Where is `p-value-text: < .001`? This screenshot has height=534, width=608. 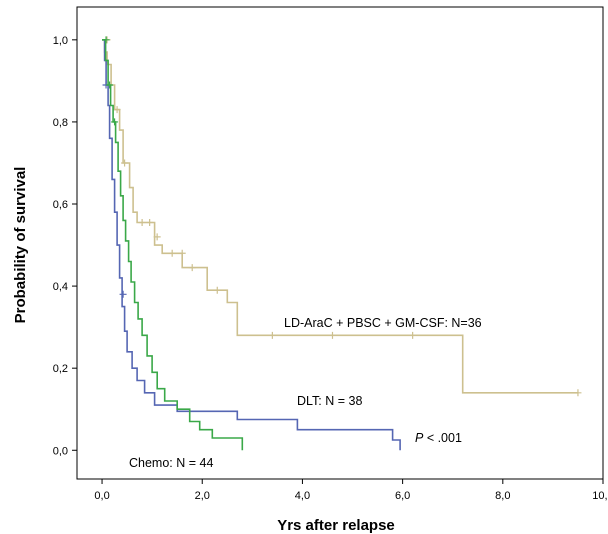 p-value-text: < .001 is located at coordinates (442, 438).